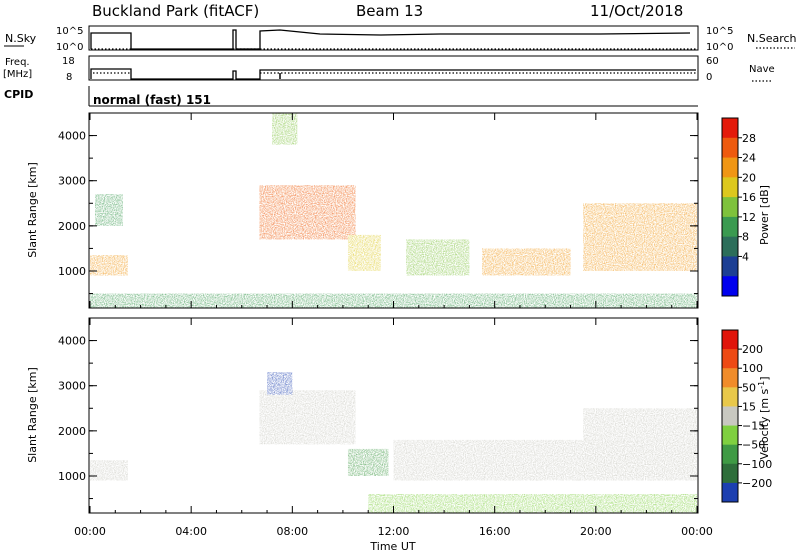 The image size is (800, 554). What do you see at coordinates (69, 47) in the screenshot?
I see `nsky-bottom-tick: 10^0` at bounding box center [69, 47].